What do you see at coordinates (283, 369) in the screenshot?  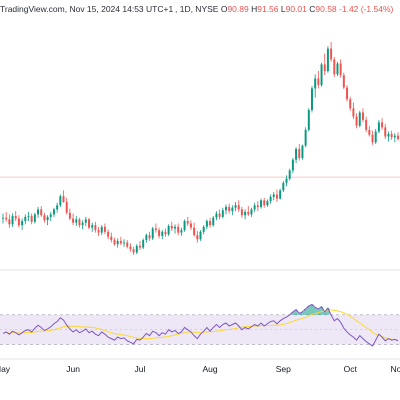 I see `x-tick-label: Sep` at bounding box center [283, 369].